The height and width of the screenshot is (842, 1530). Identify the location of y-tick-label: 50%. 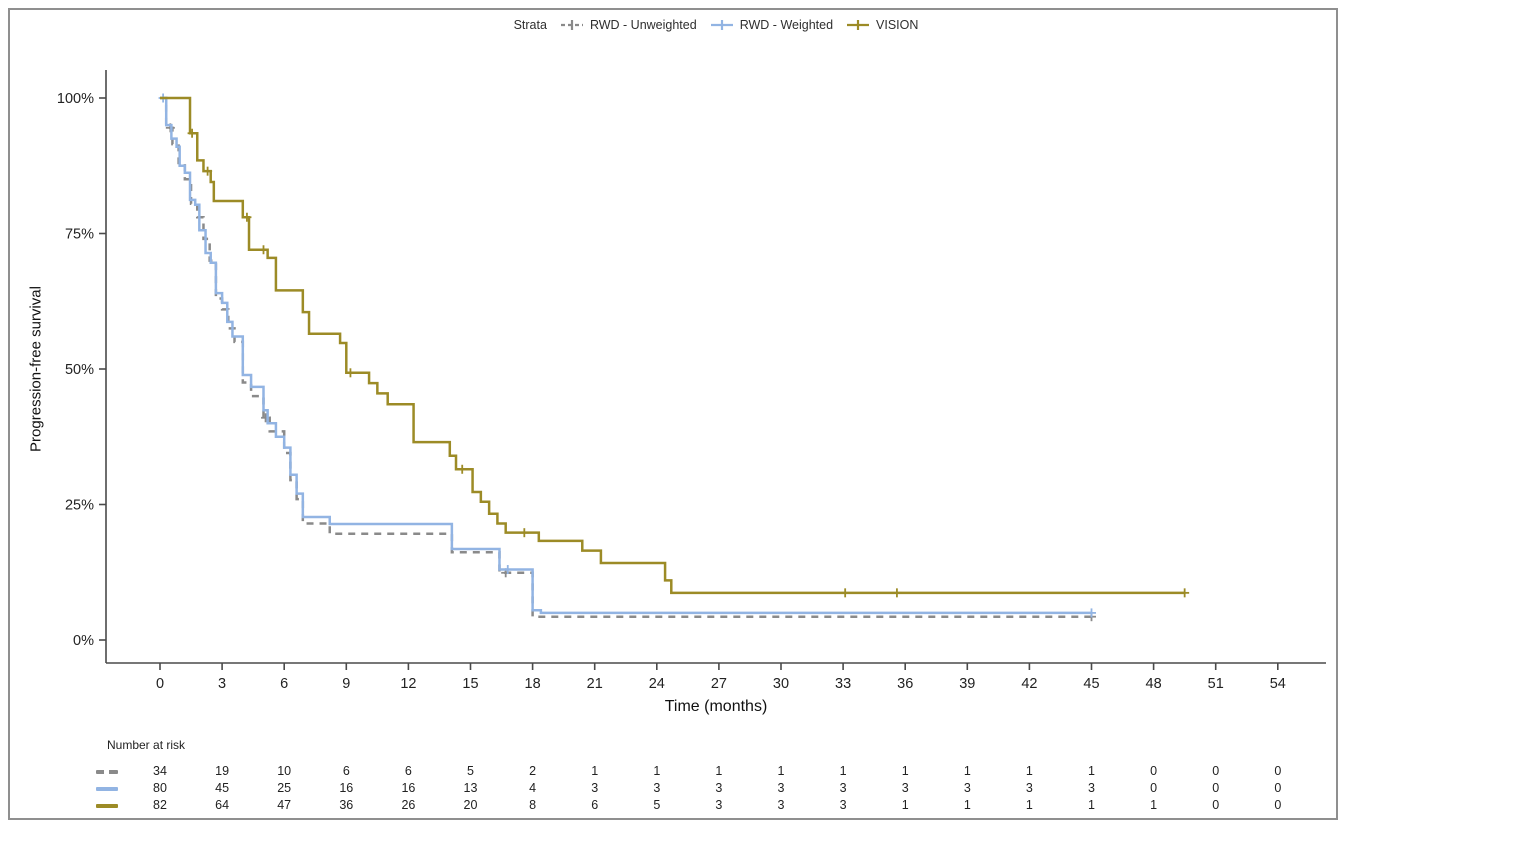
(79, 370).